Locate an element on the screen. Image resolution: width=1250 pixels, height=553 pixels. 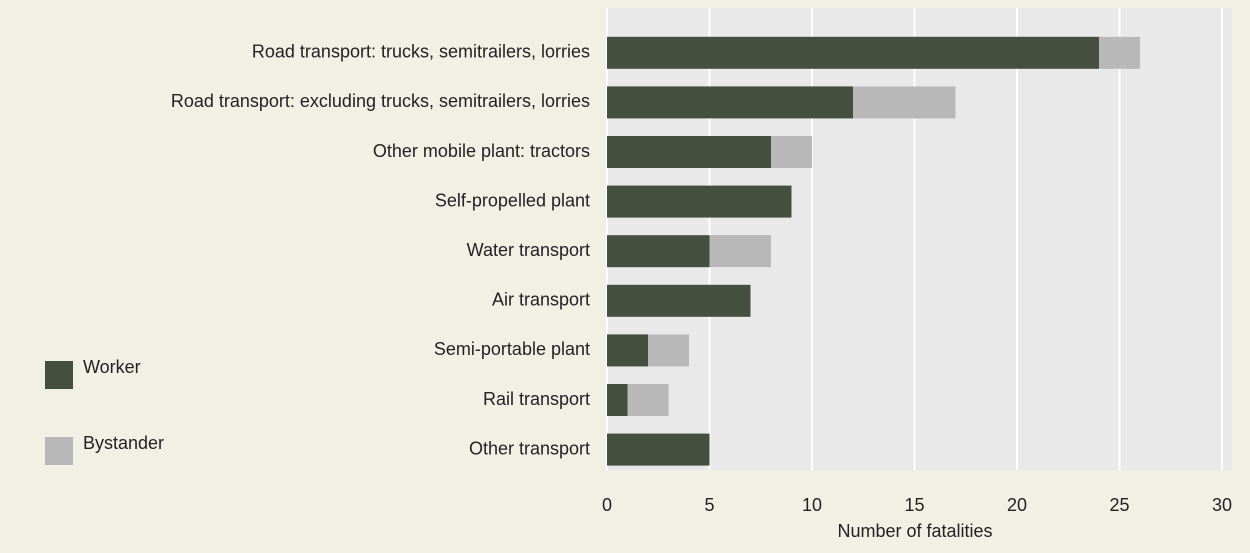
y-tick-label: Water transport is located at coordinates (528, 250).